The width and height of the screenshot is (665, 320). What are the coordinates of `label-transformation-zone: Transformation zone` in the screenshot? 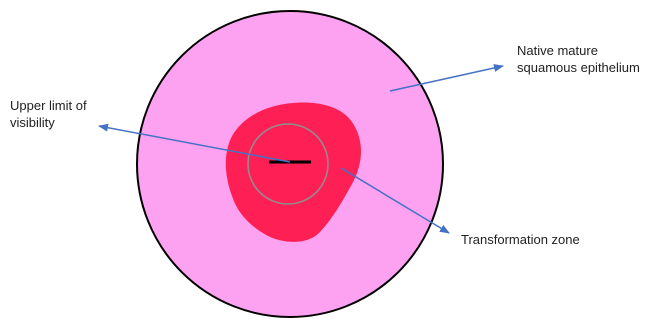 It's located at (520, 239).